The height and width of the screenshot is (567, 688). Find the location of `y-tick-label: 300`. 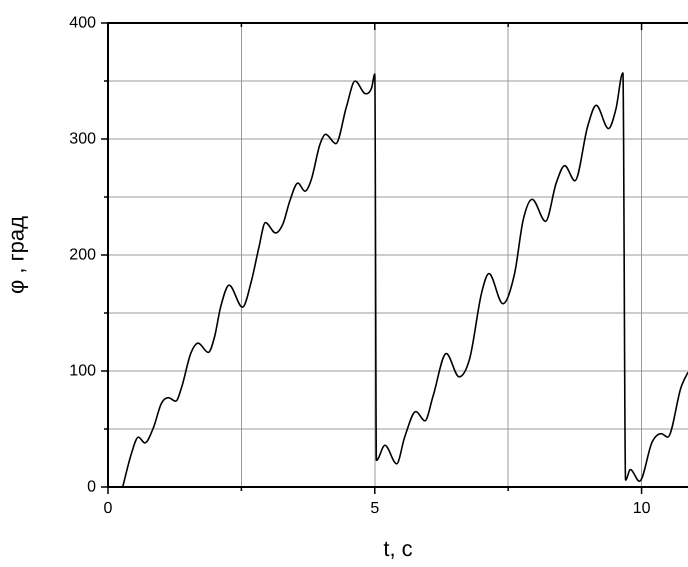

y-tick-label: 300 is located at coordinates (82, 139).